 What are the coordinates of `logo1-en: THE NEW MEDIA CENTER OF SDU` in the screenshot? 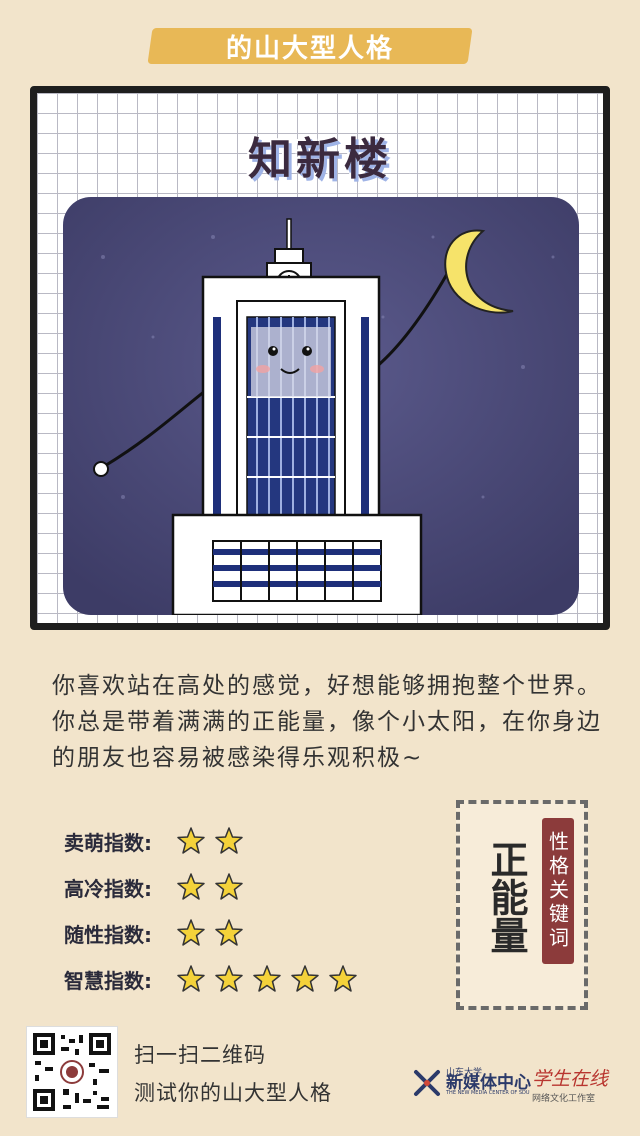 It's located at (488, 1093).